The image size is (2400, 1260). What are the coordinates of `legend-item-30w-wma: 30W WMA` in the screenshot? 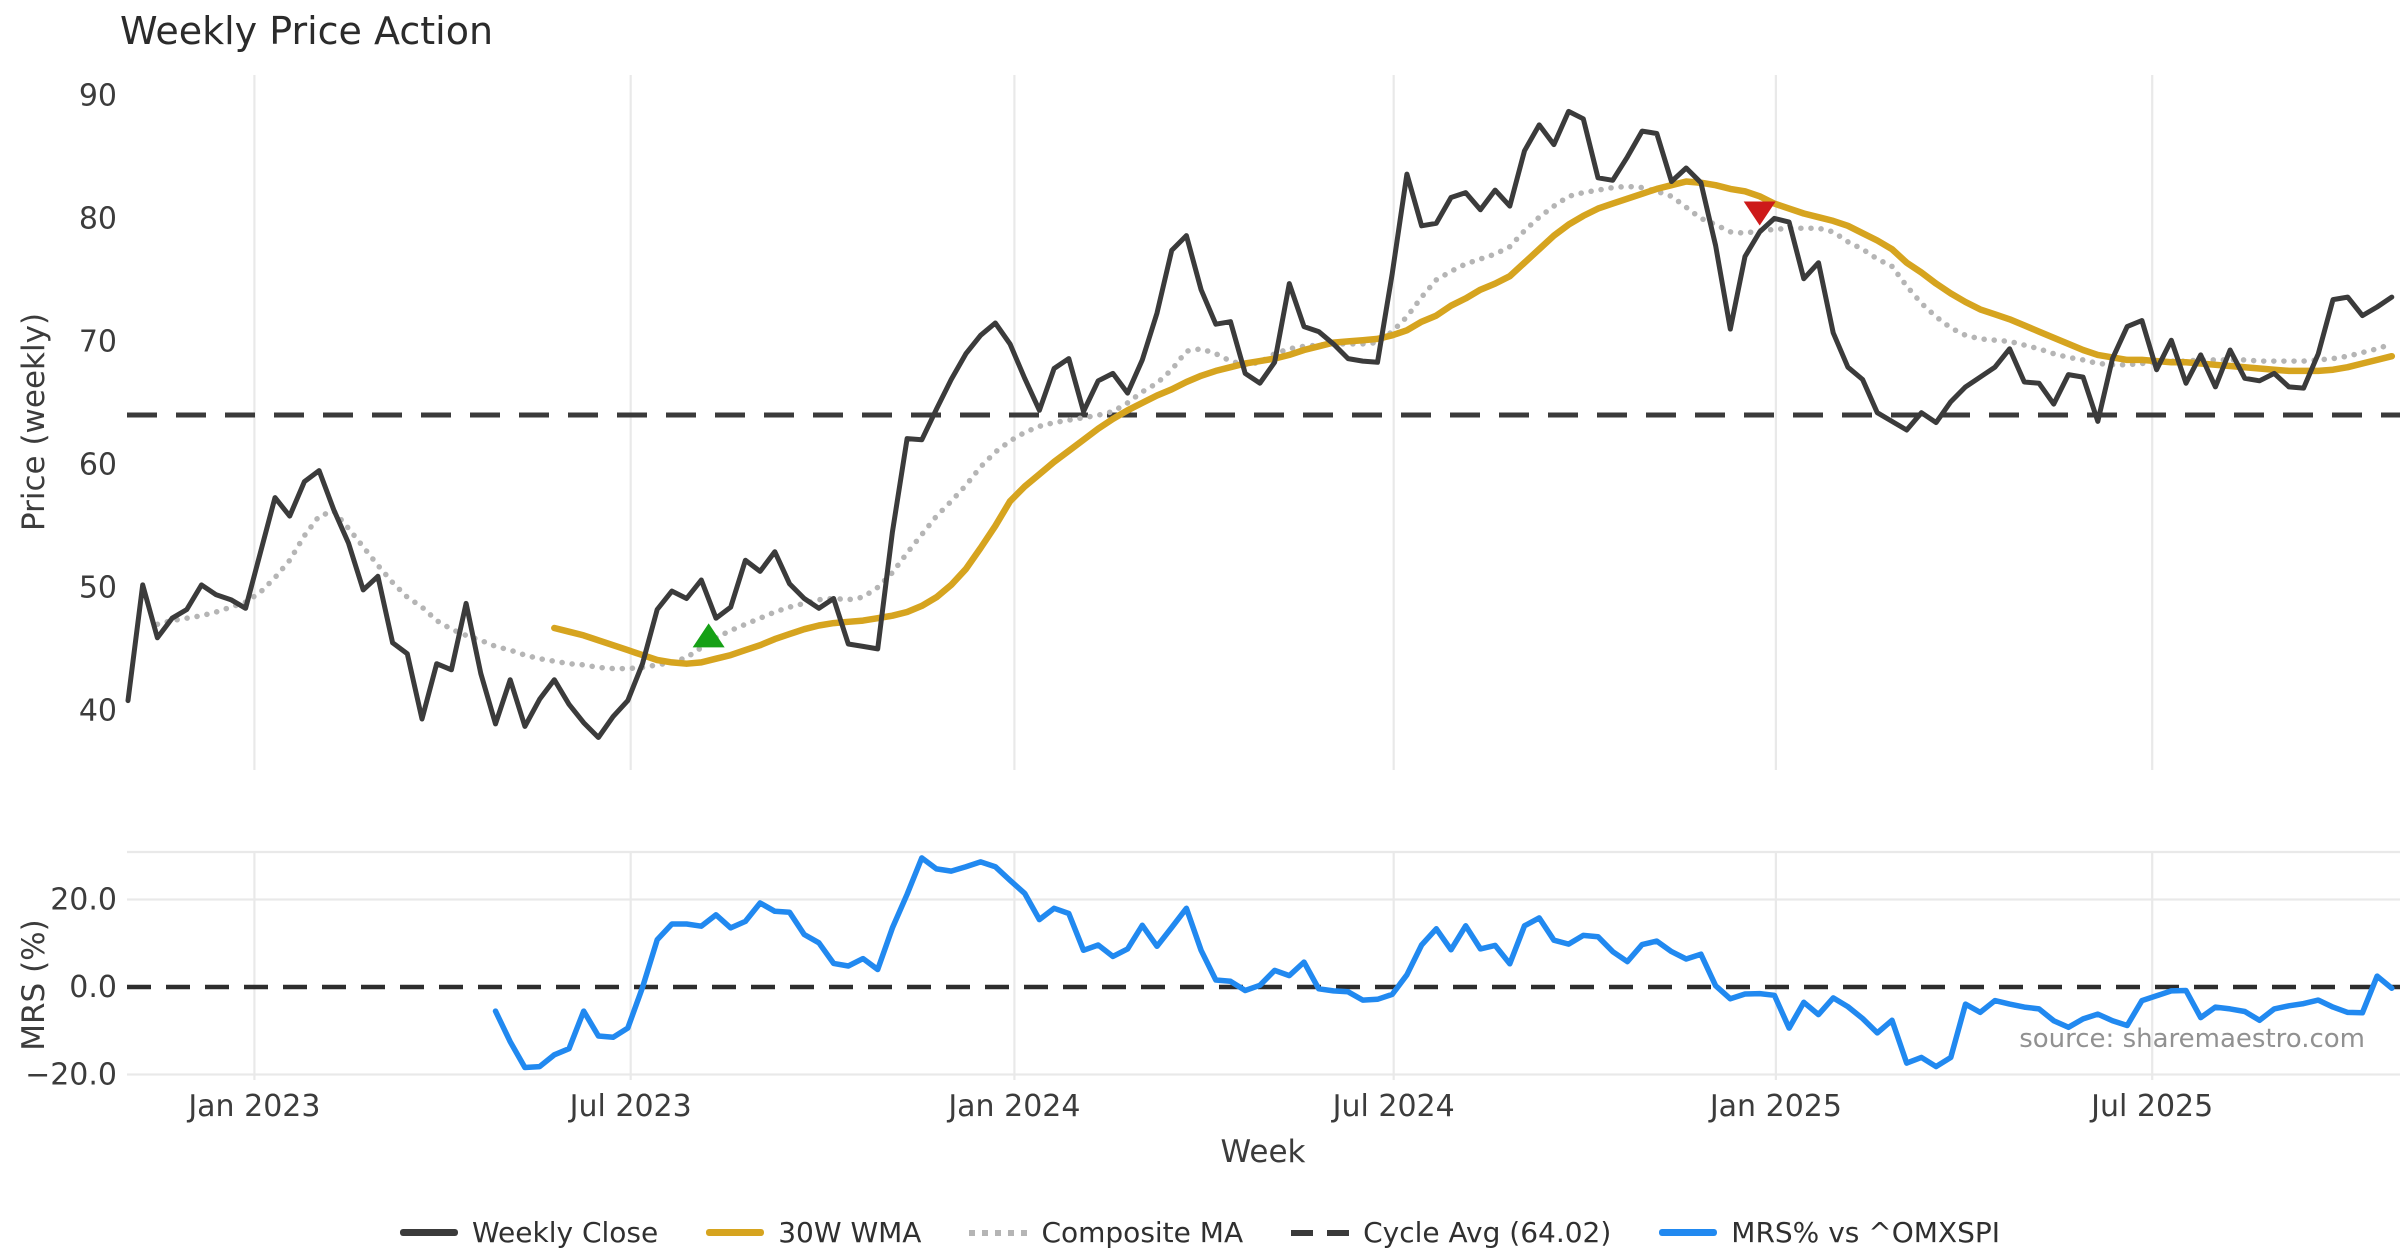 It's located at (813, 1232).